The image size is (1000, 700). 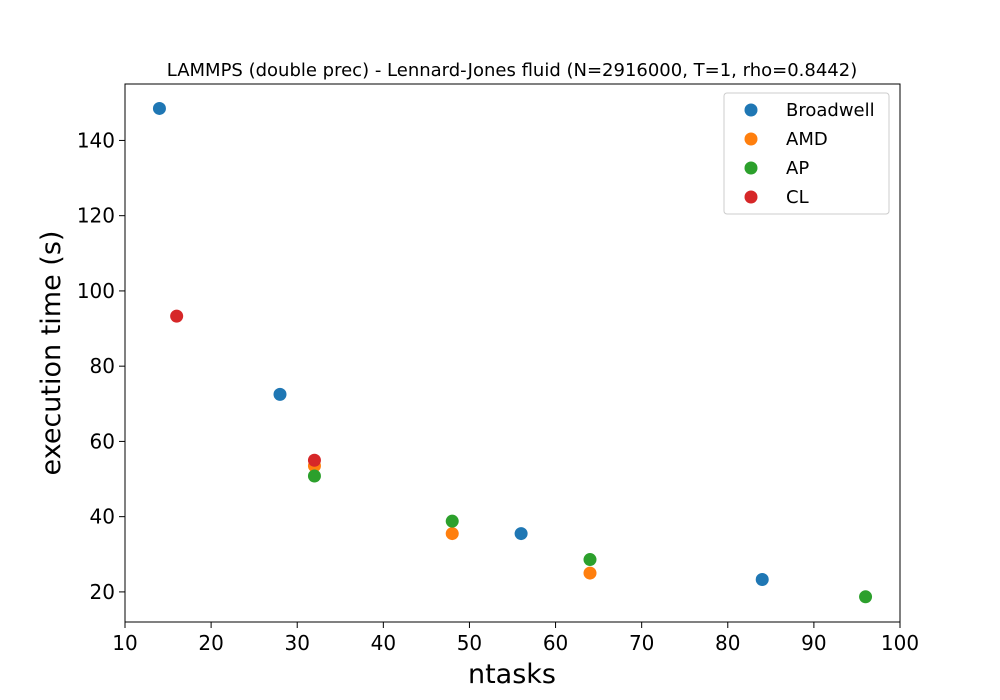 What do you see at coordinates (515, 638) in the screenshot?
I see `x-axis-ticks: 10 20 30 40 50 60 70 80 90 100` at bounding box center [515, 638].